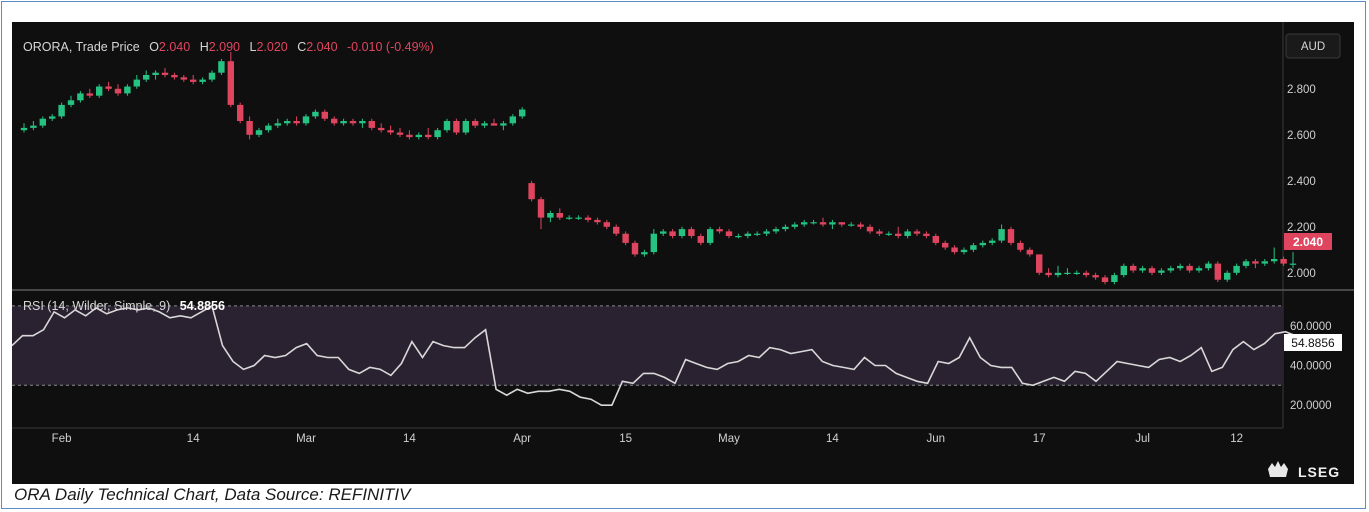  Describe the element at coordinates (154, 47) in the screenshot. I see `open-label: O` at that location.